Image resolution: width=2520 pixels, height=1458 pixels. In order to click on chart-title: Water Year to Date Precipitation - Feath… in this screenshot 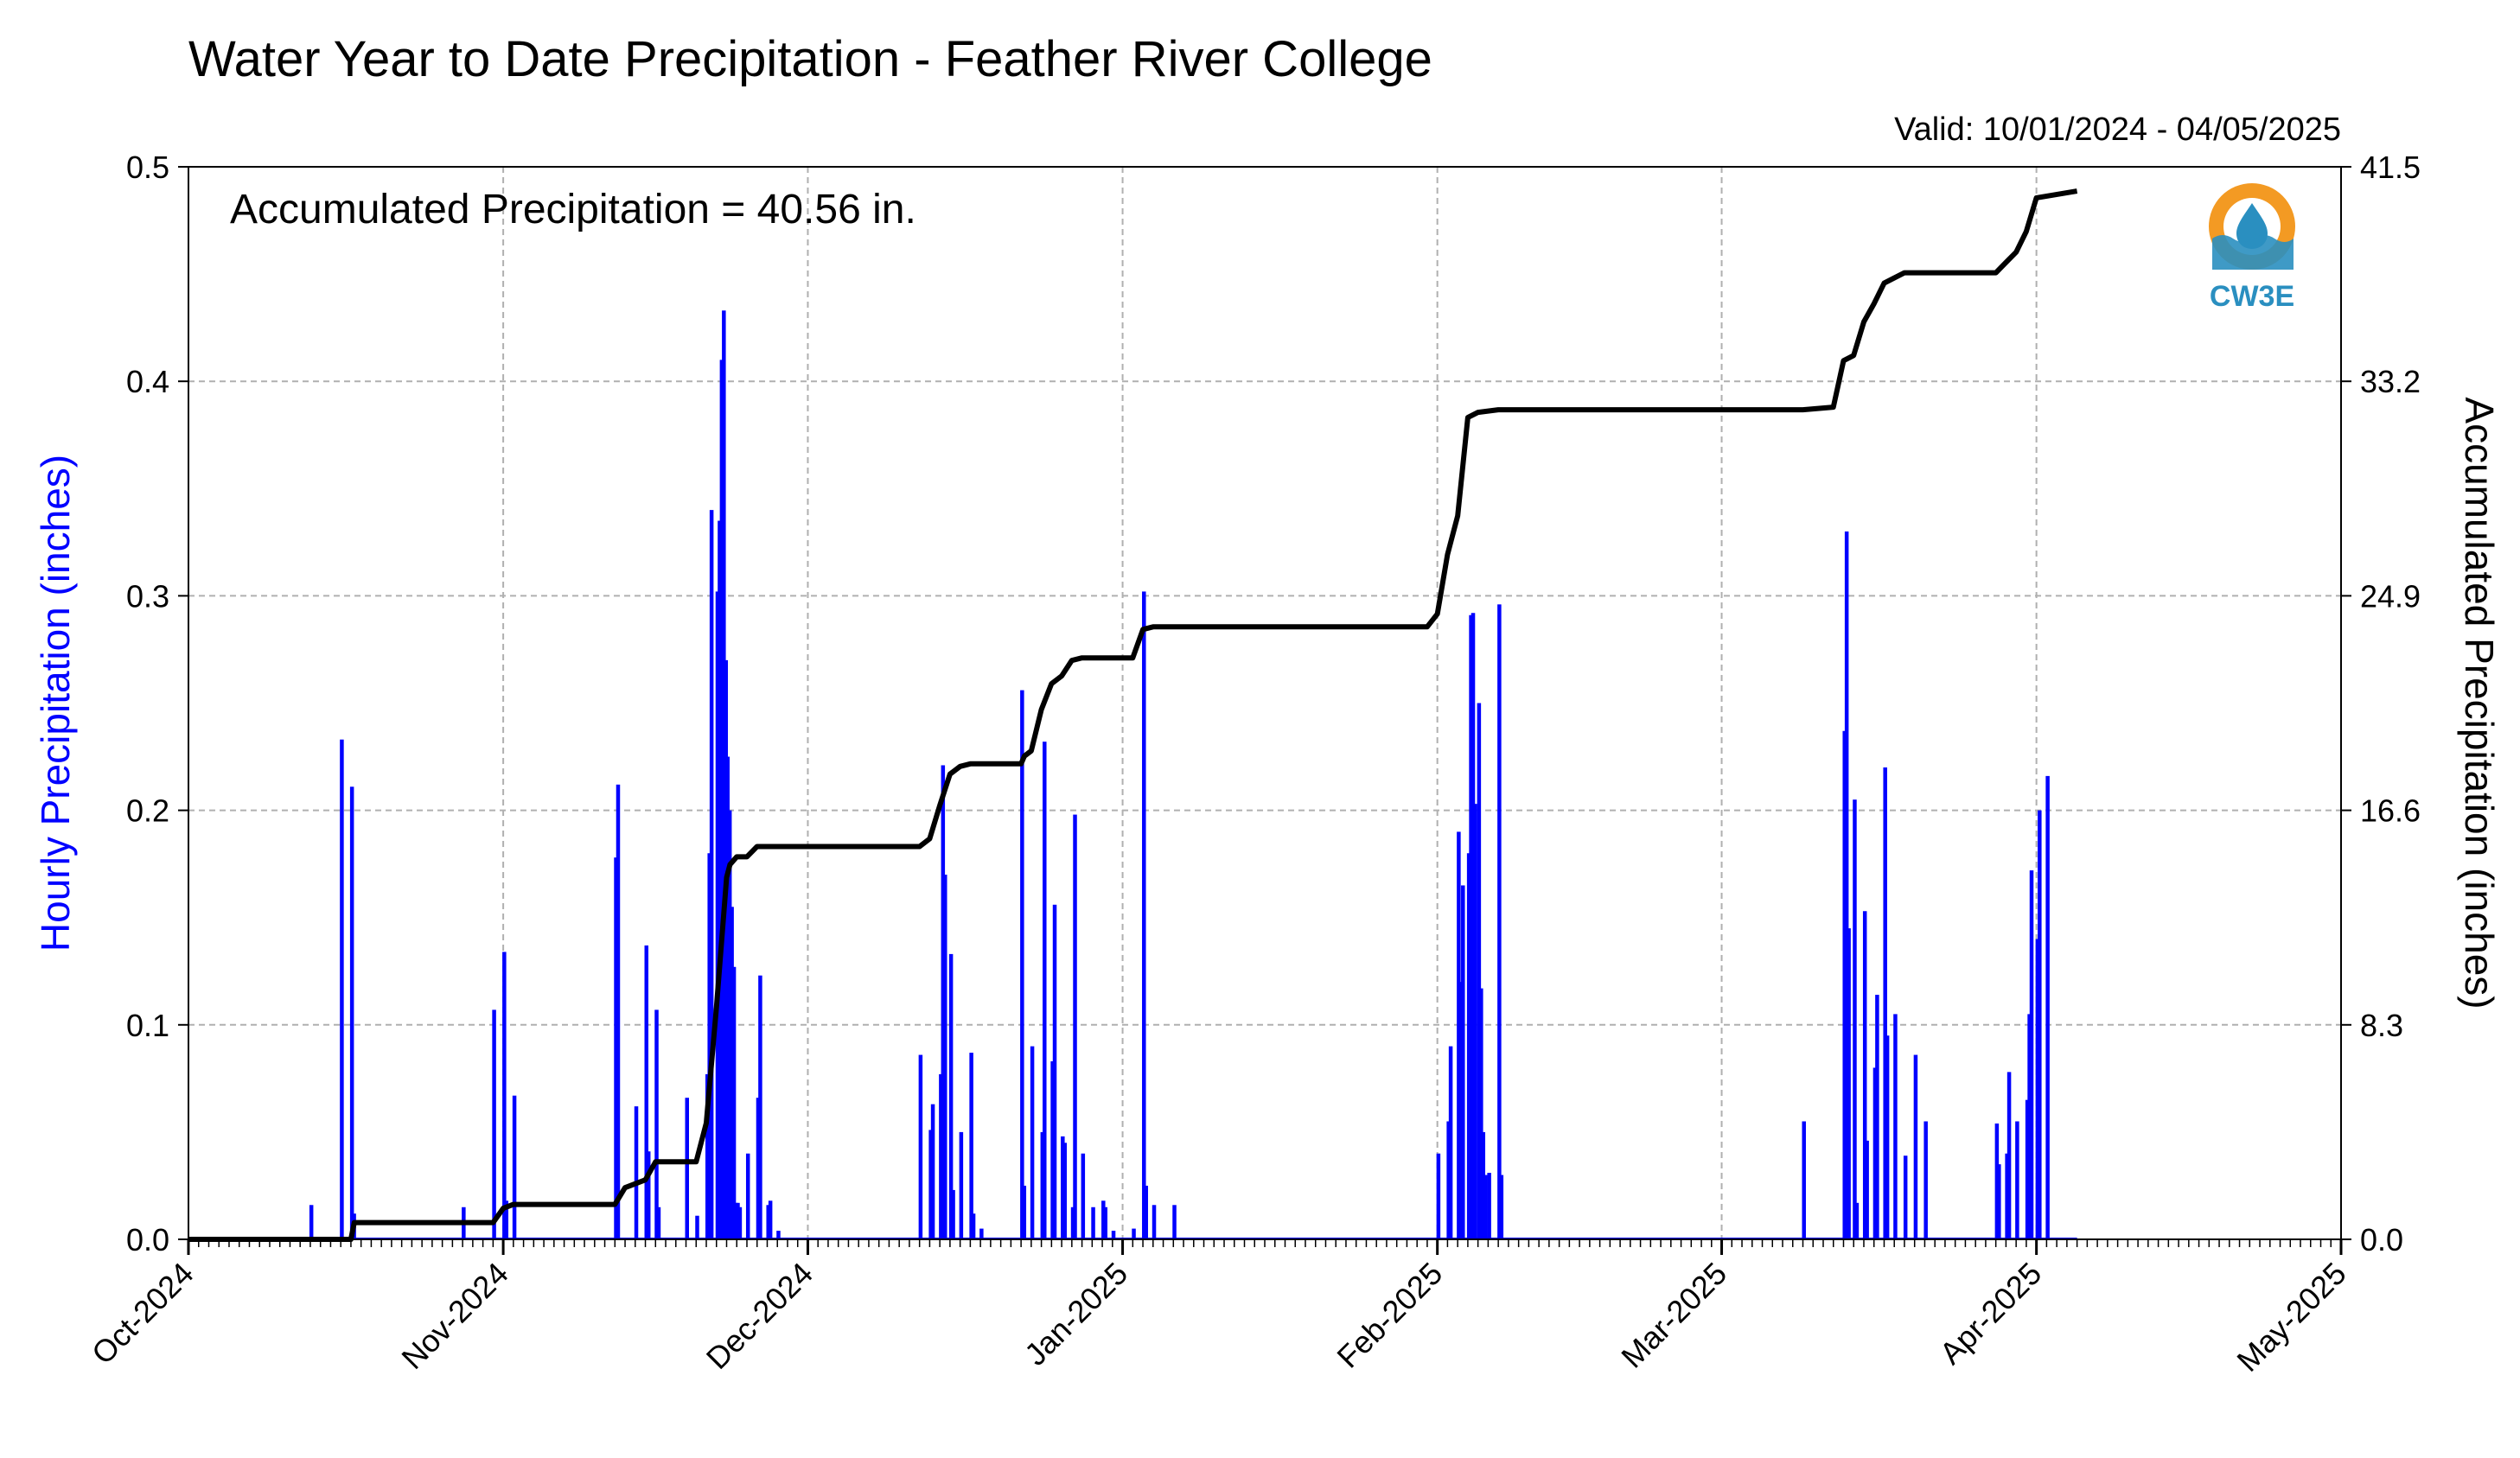, I will do `click(810, 59)`.